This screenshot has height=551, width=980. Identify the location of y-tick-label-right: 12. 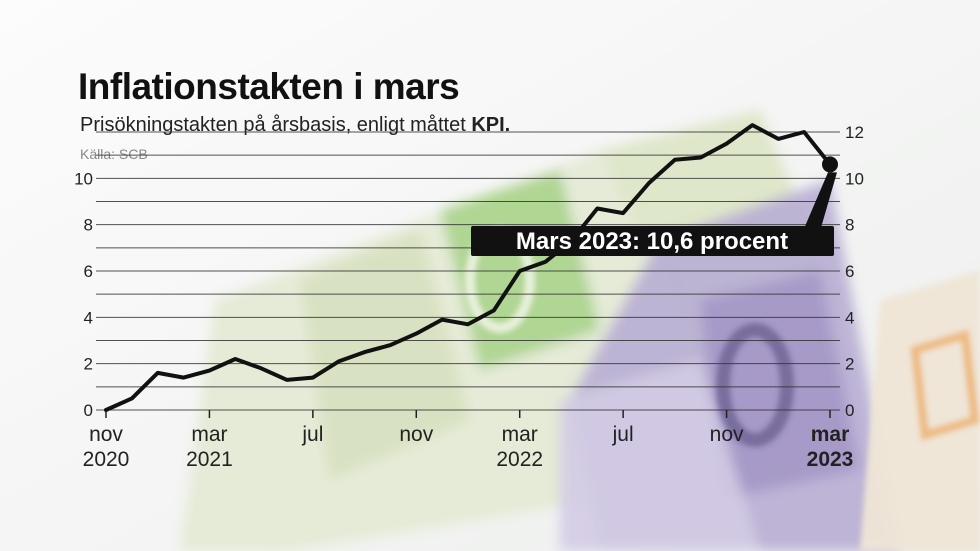
(854, 132).